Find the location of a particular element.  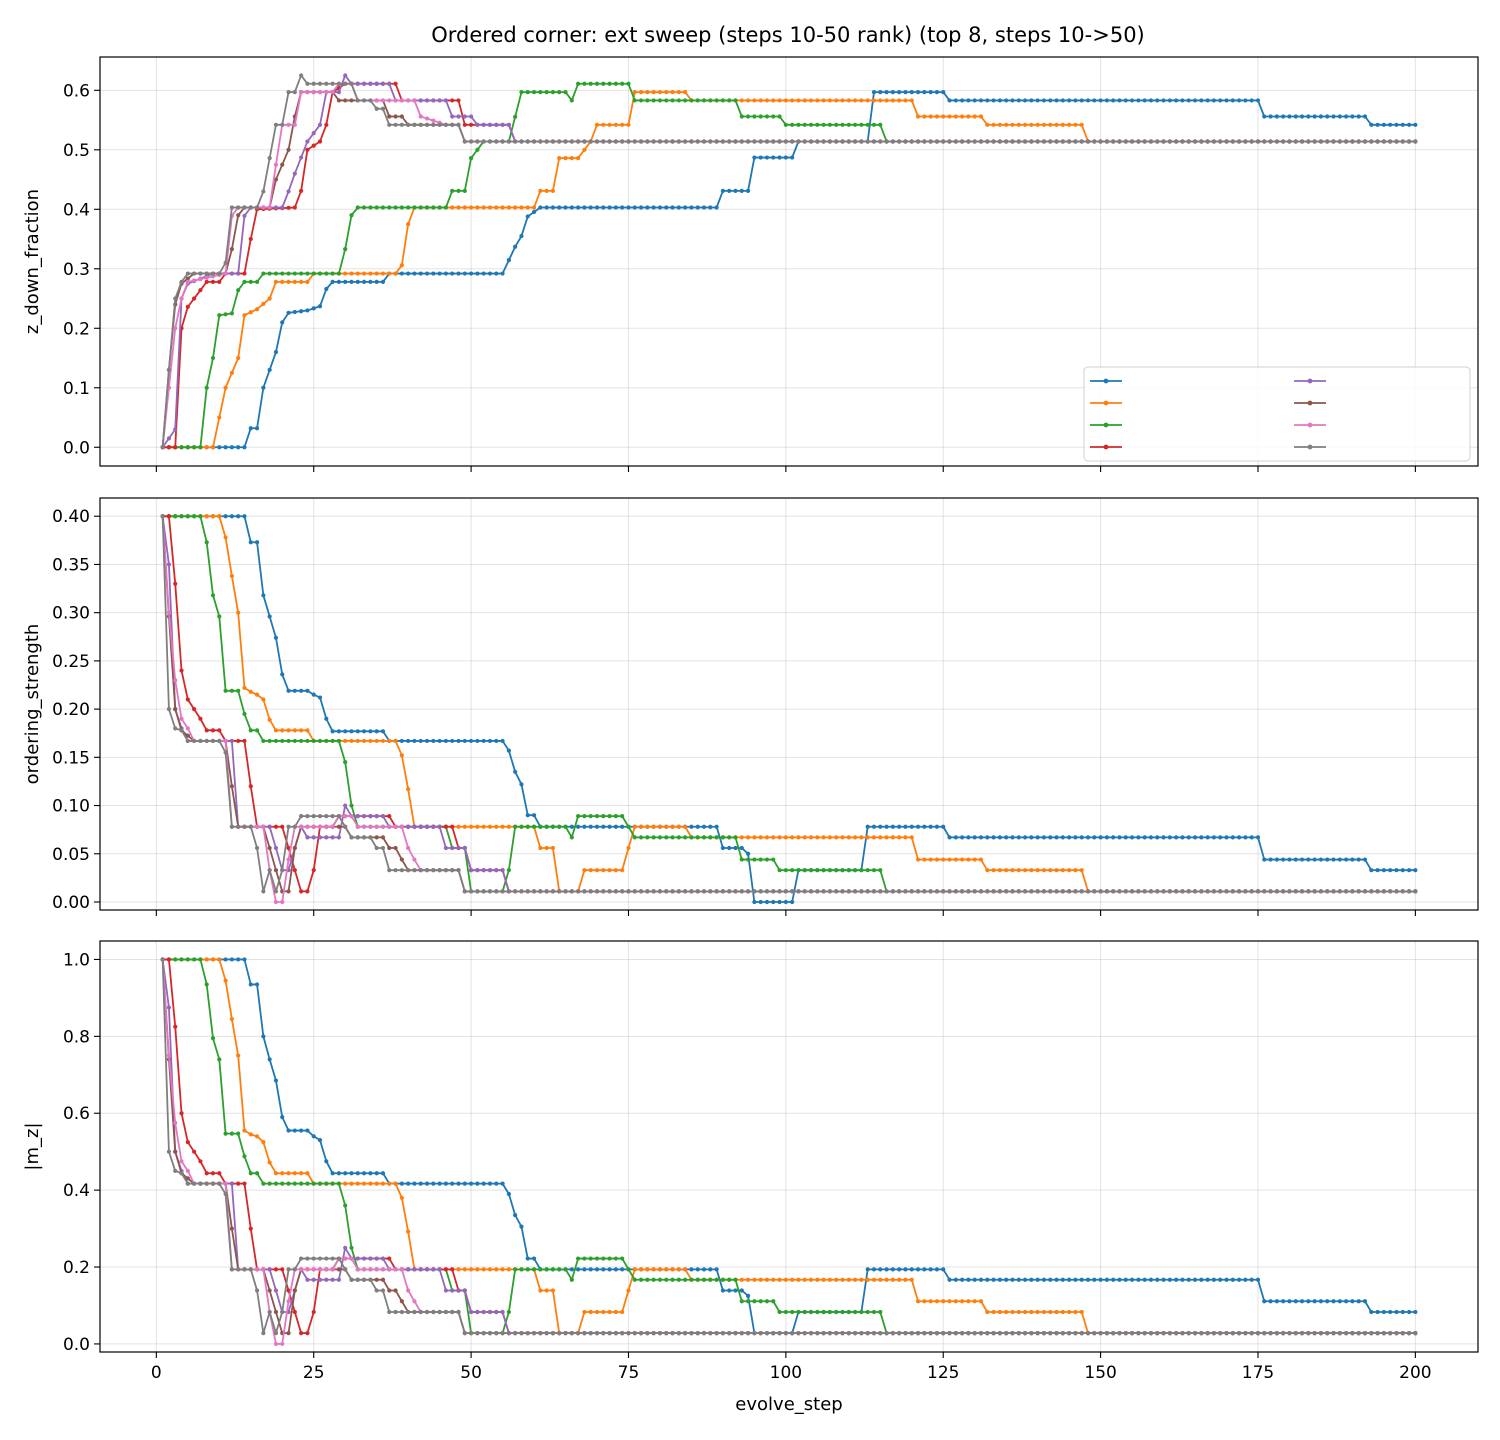

legend-marker is located at coordinates (1310, 447).